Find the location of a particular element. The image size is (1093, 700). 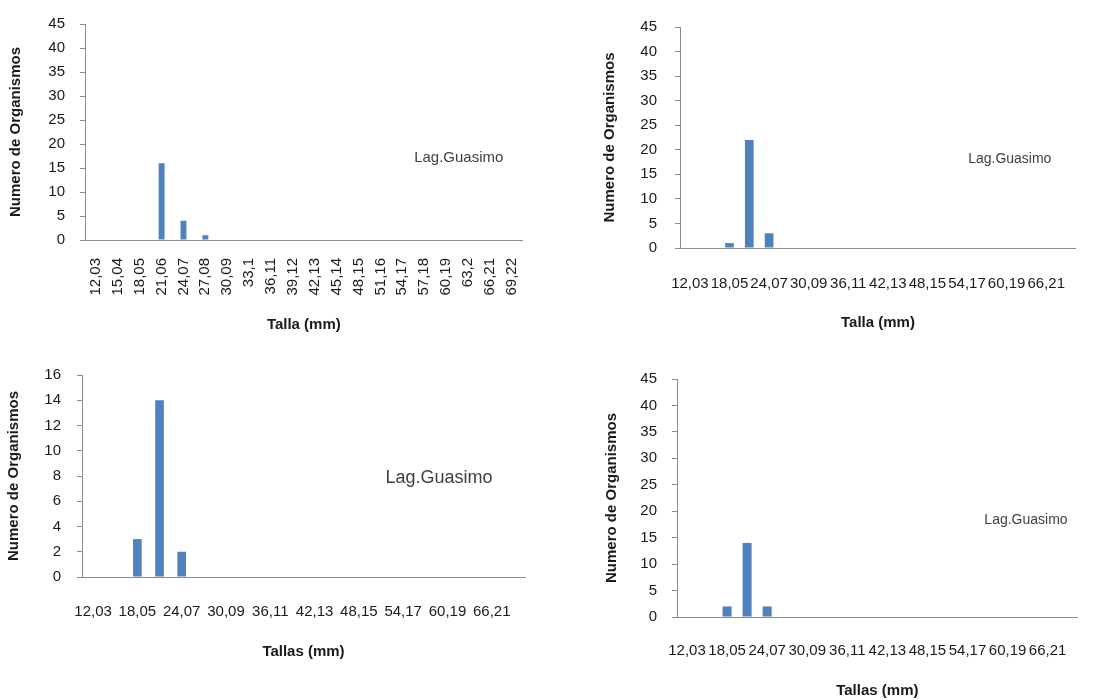

x-tick-label: 33,1 is located at coordinates (248, 273).